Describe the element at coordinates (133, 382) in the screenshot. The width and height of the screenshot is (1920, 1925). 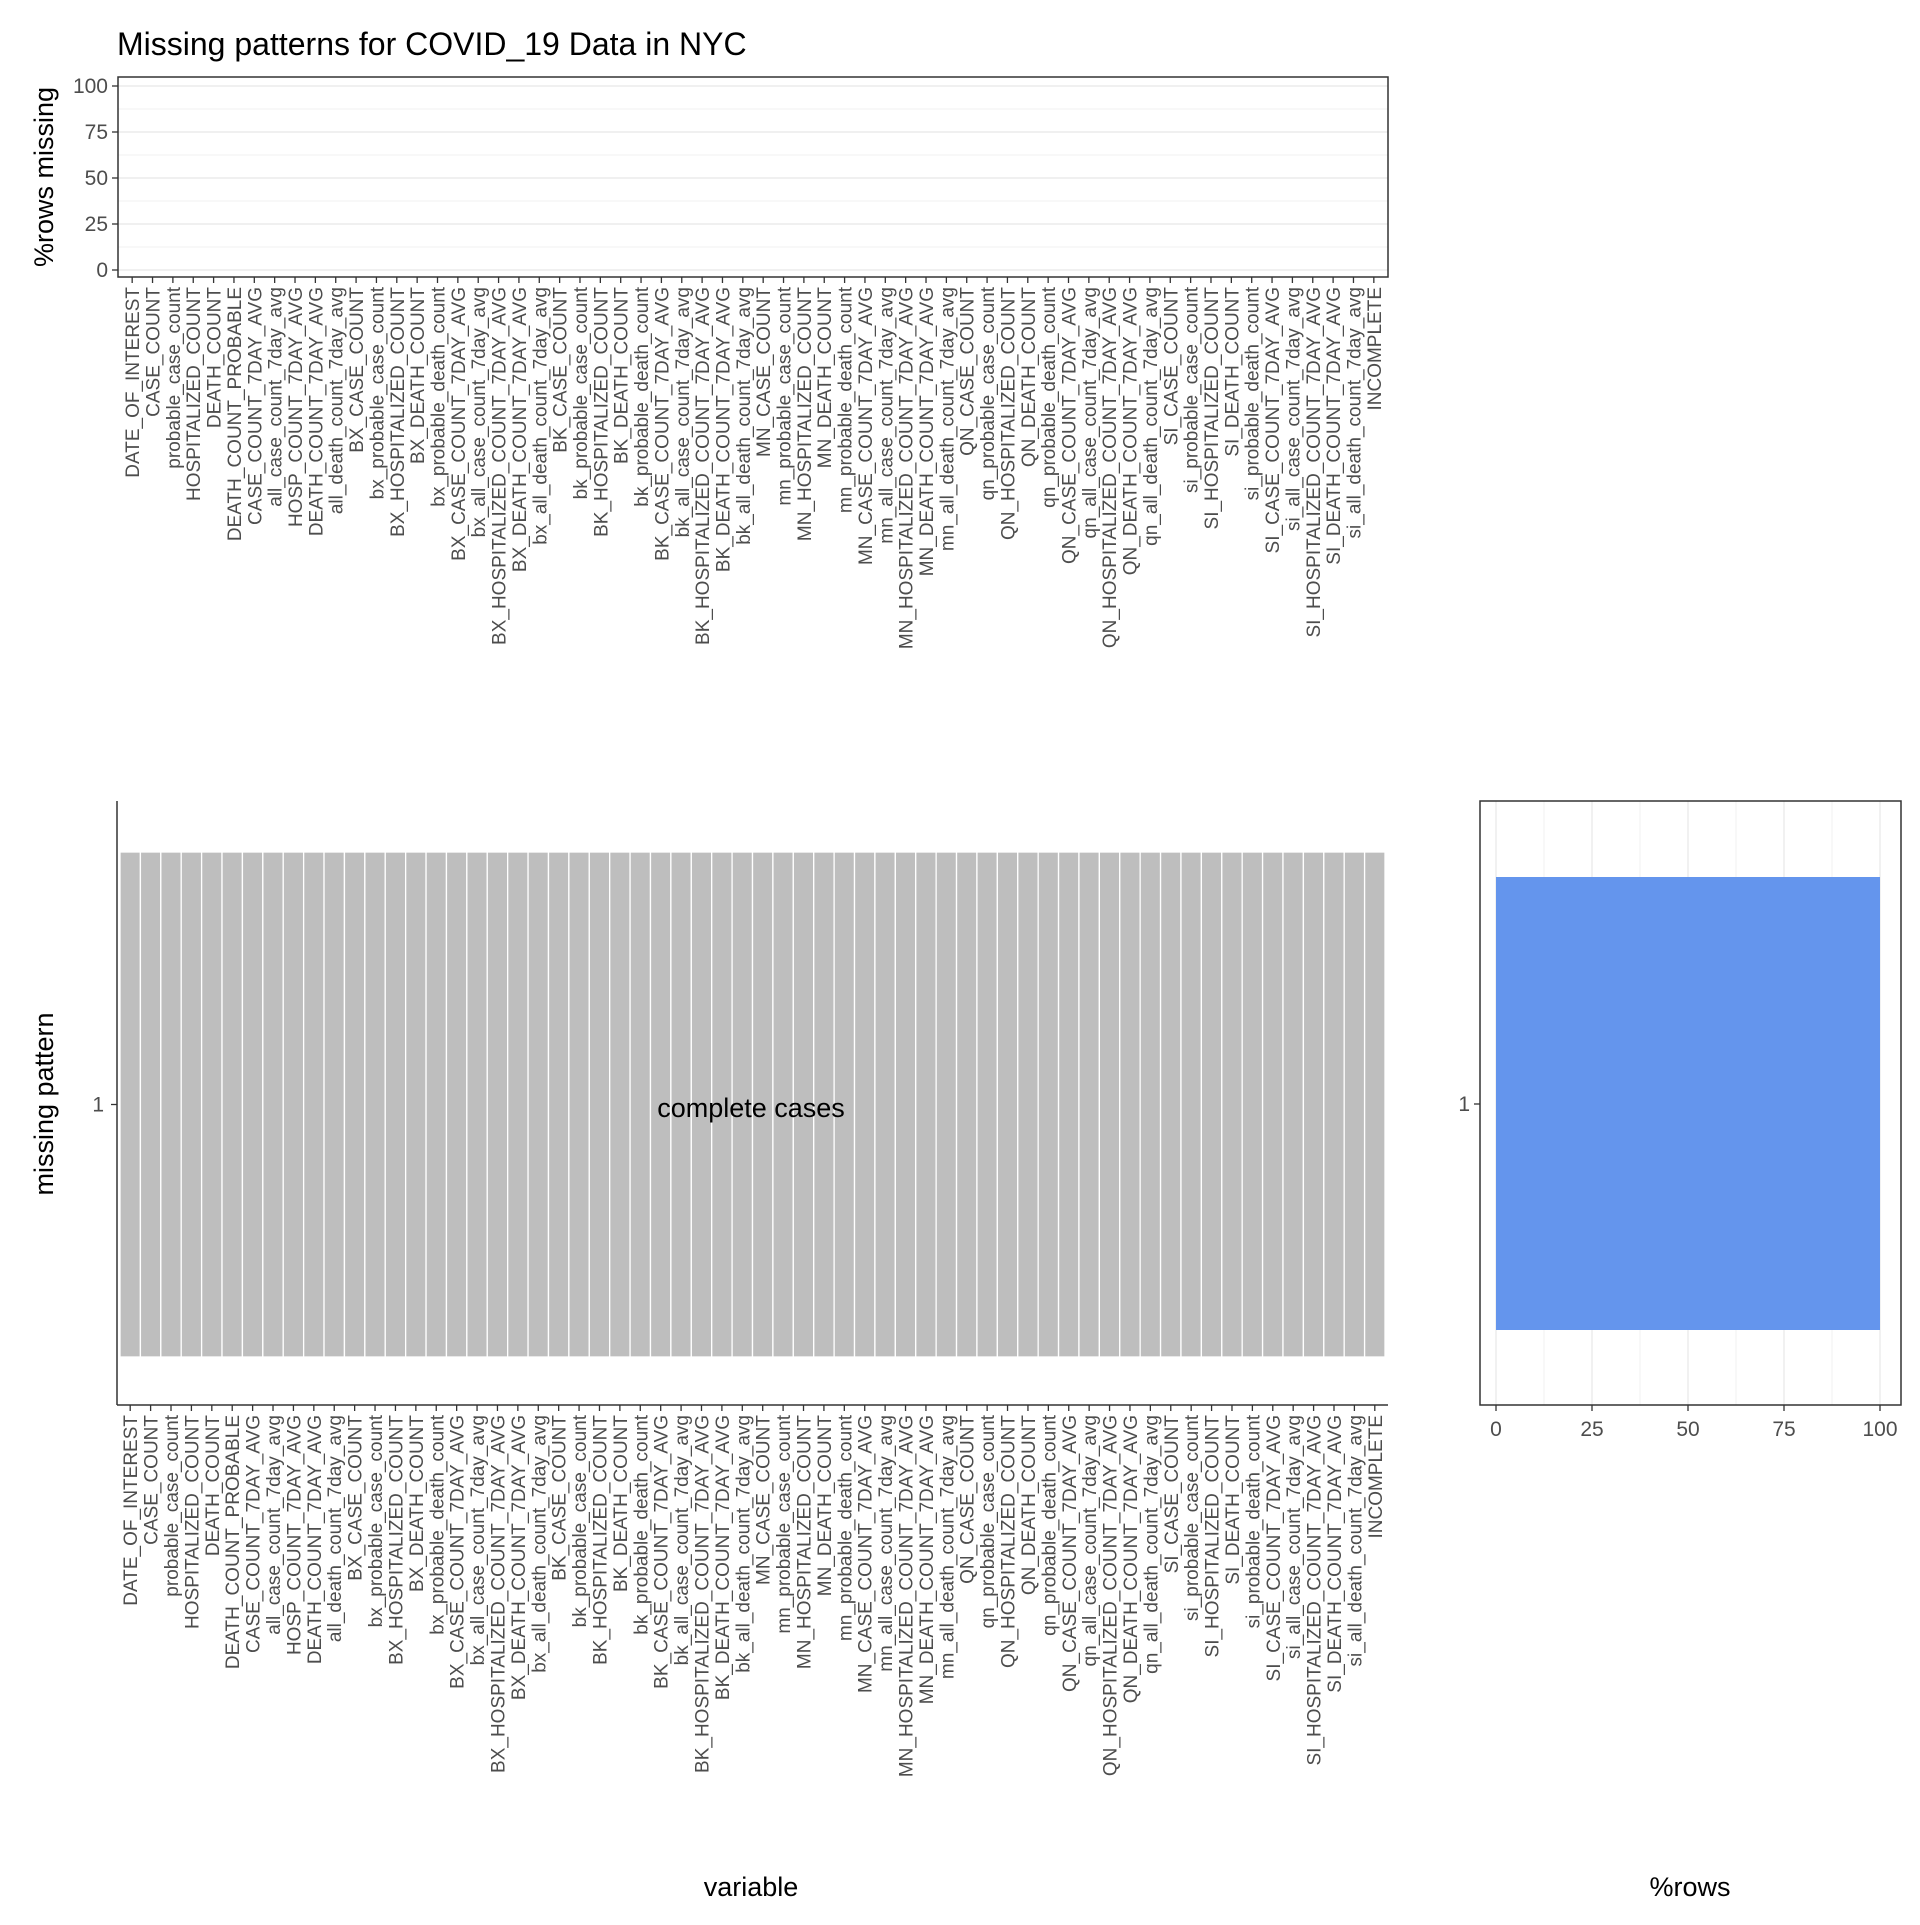
I see `top-x-tick-label: DATE_OF_INTEREST` at that location.